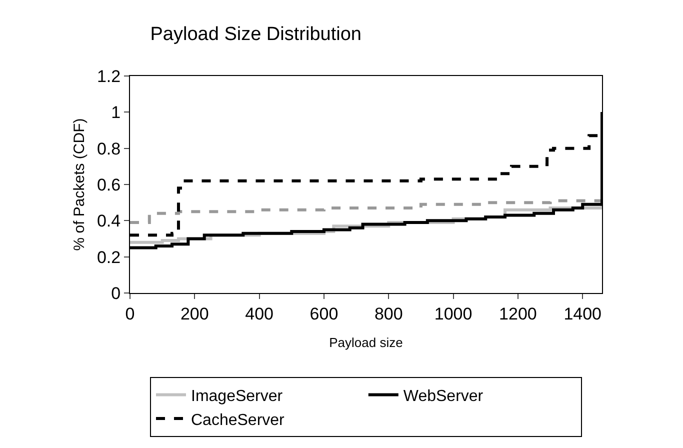 This screenshot has width=683, height=448. I want to click on y-tick-label: 1, so click(116, 112).